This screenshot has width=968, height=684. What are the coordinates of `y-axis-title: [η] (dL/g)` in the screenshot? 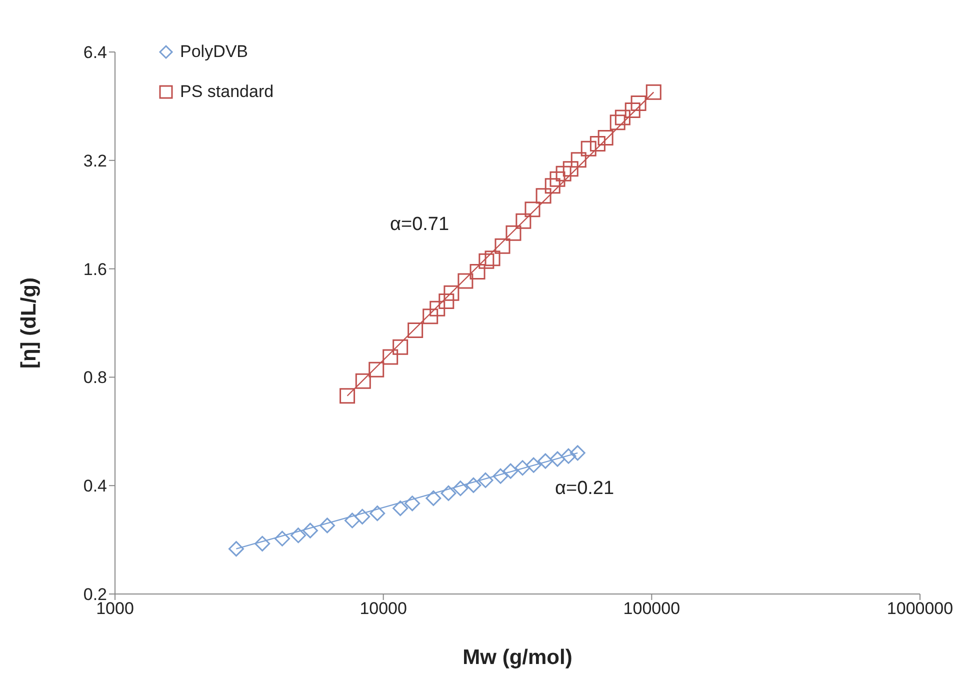 It's located at (28, 323).